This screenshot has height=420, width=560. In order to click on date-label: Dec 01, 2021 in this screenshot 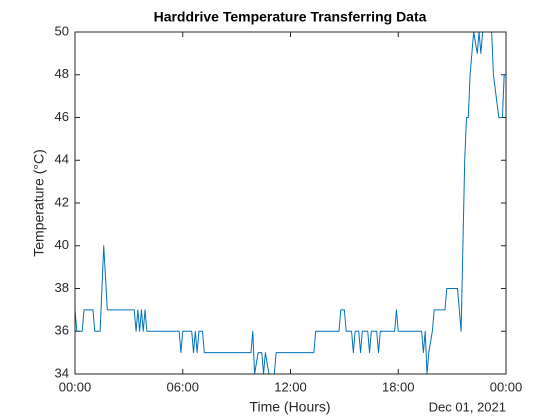, I will do `click(467, 406)`.